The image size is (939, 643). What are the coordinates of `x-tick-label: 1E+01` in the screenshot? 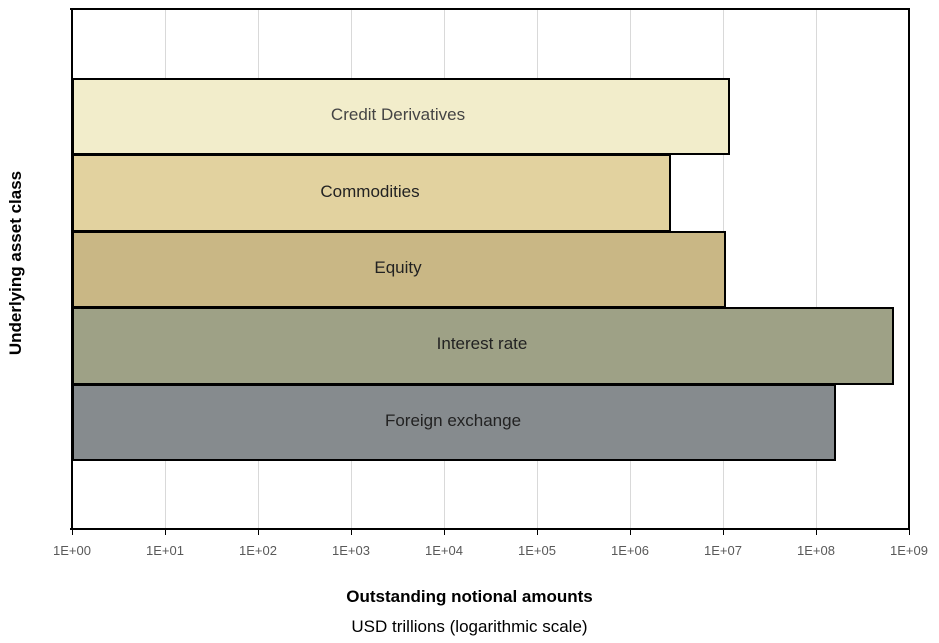 It's located at (165, 550).